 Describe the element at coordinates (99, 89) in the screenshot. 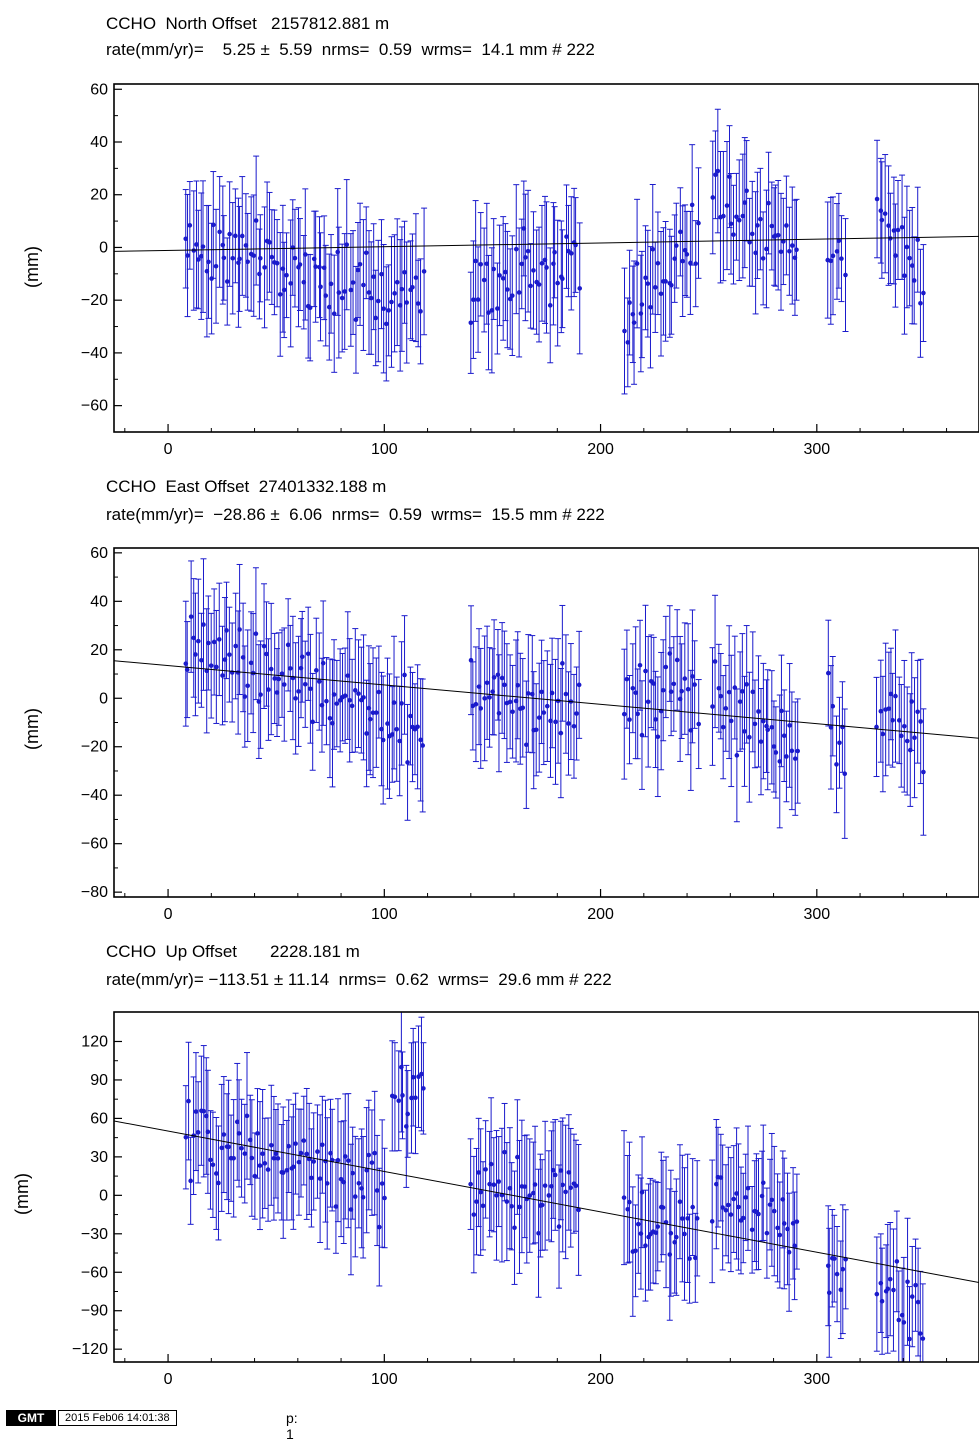

I see `y-tick-label: 60` at that location.